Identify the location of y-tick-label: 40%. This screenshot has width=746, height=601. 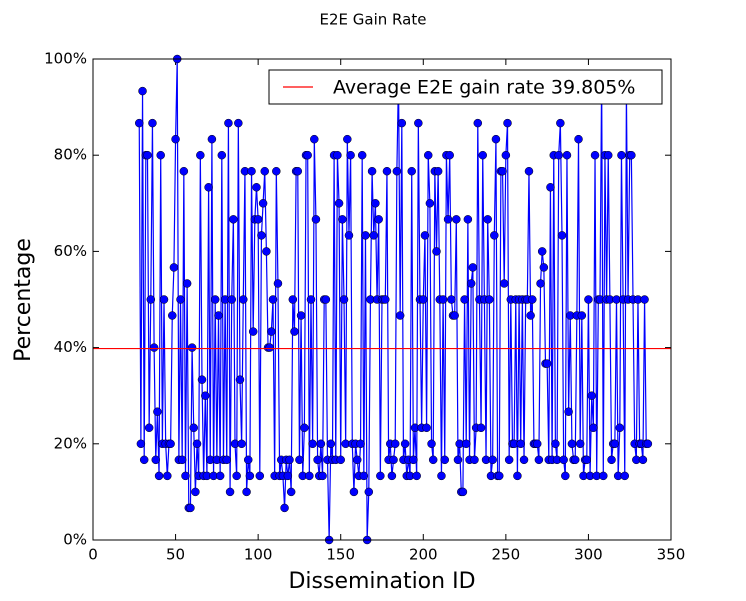
(70, 347).